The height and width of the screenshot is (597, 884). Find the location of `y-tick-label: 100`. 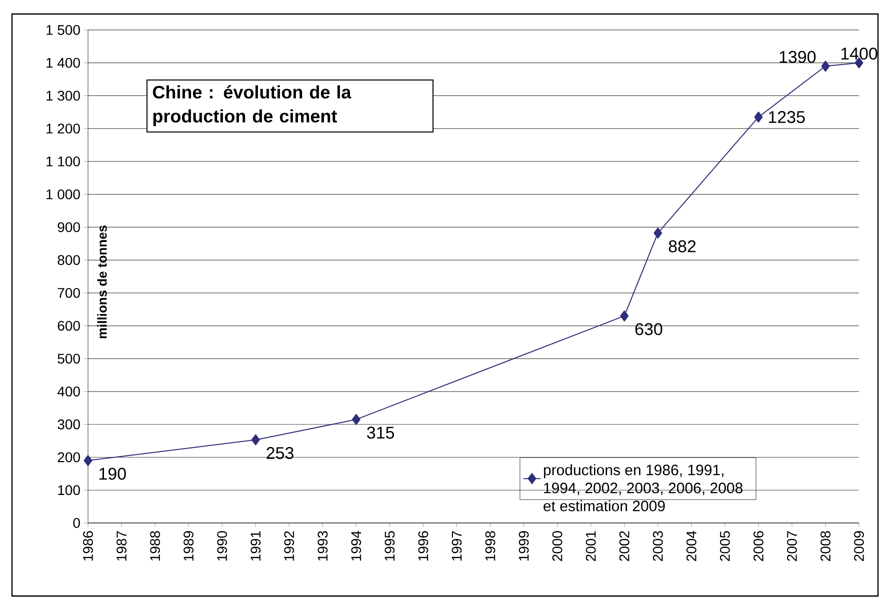

y-tick-label: 100 is located at coordinates (69, 490).